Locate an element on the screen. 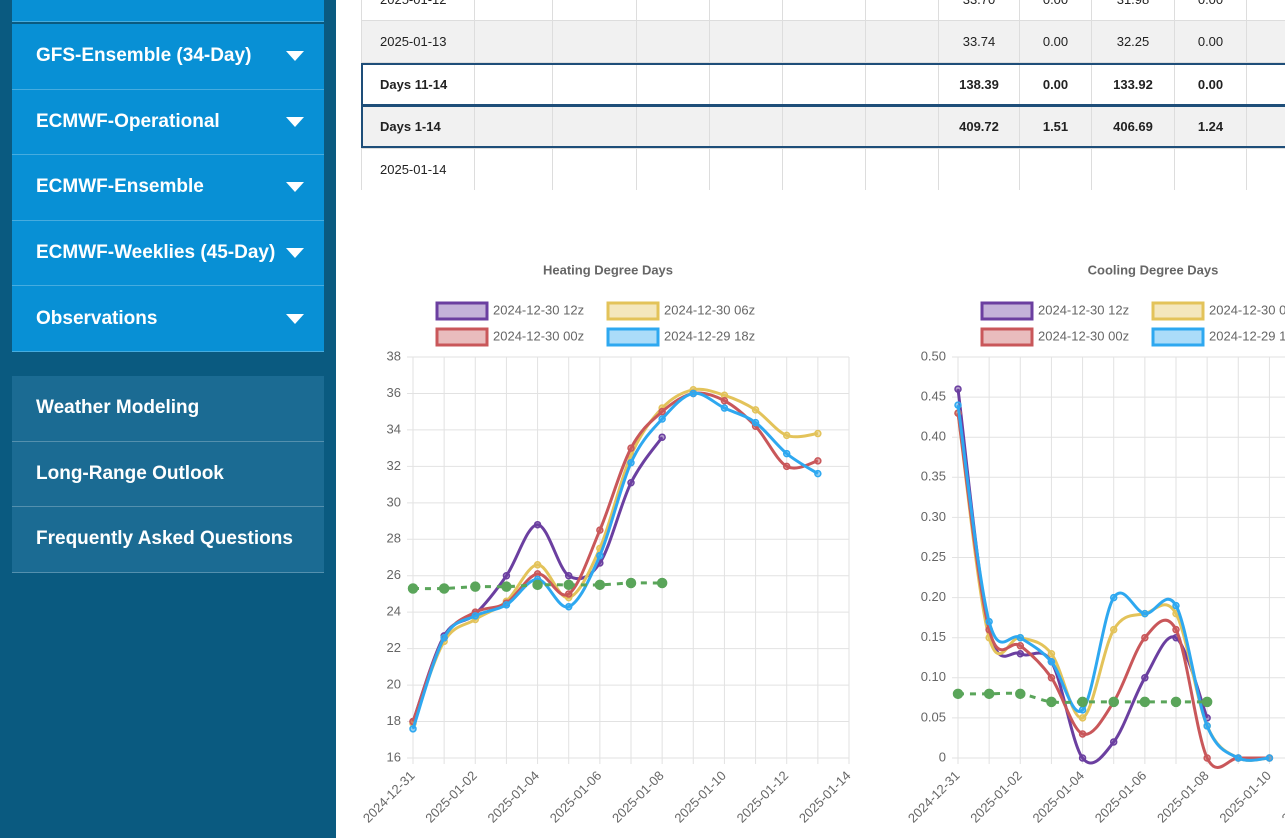 The height and width of the screenshot is (838, 1285). x-tick-label: 2025-01-02 is located at coordinates (996, 797).